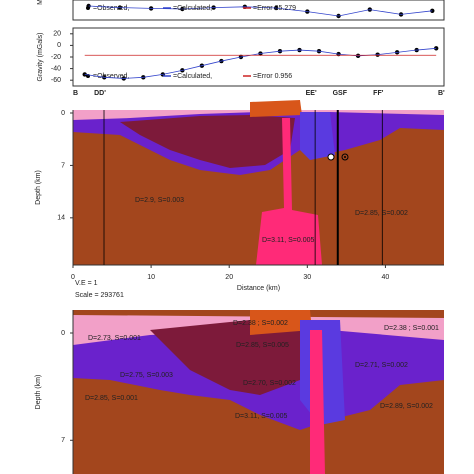 The height and width of the screenshot is (474, 474). What do you see at coordinates (114, 338) in the screenshot?
I see `body-annotation: D=2.73, S=0.001` at bounding box center [114, 338].